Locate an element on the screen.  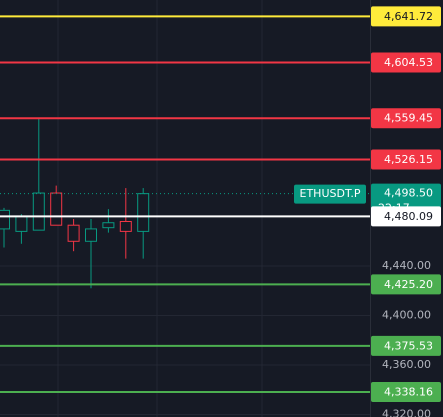
level-label: 4,526.15 is located at coordinates (408, 159).